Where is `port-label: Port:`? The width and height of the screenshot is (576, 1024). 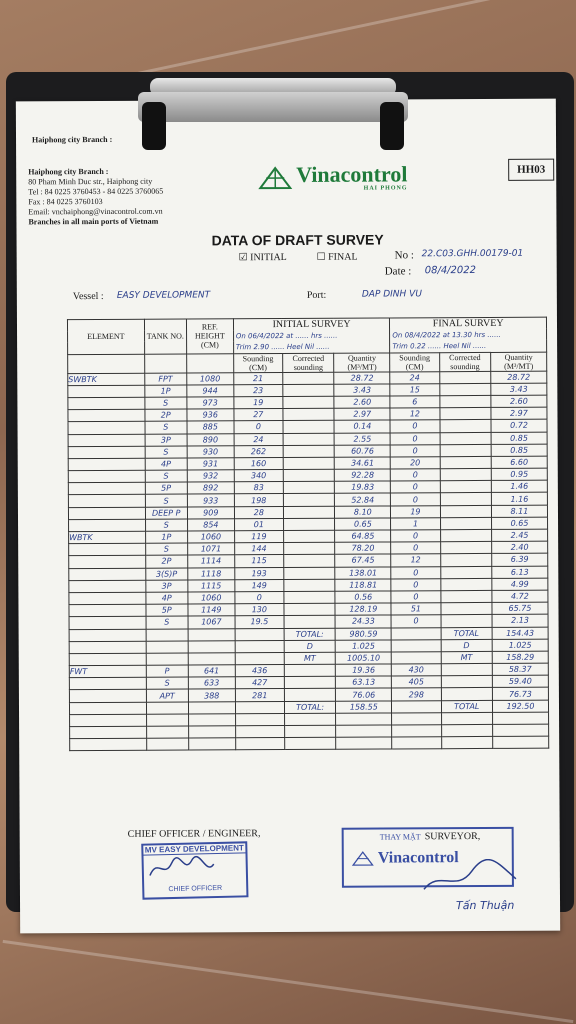
port-label: Port: is located at coordinates (316, 295).